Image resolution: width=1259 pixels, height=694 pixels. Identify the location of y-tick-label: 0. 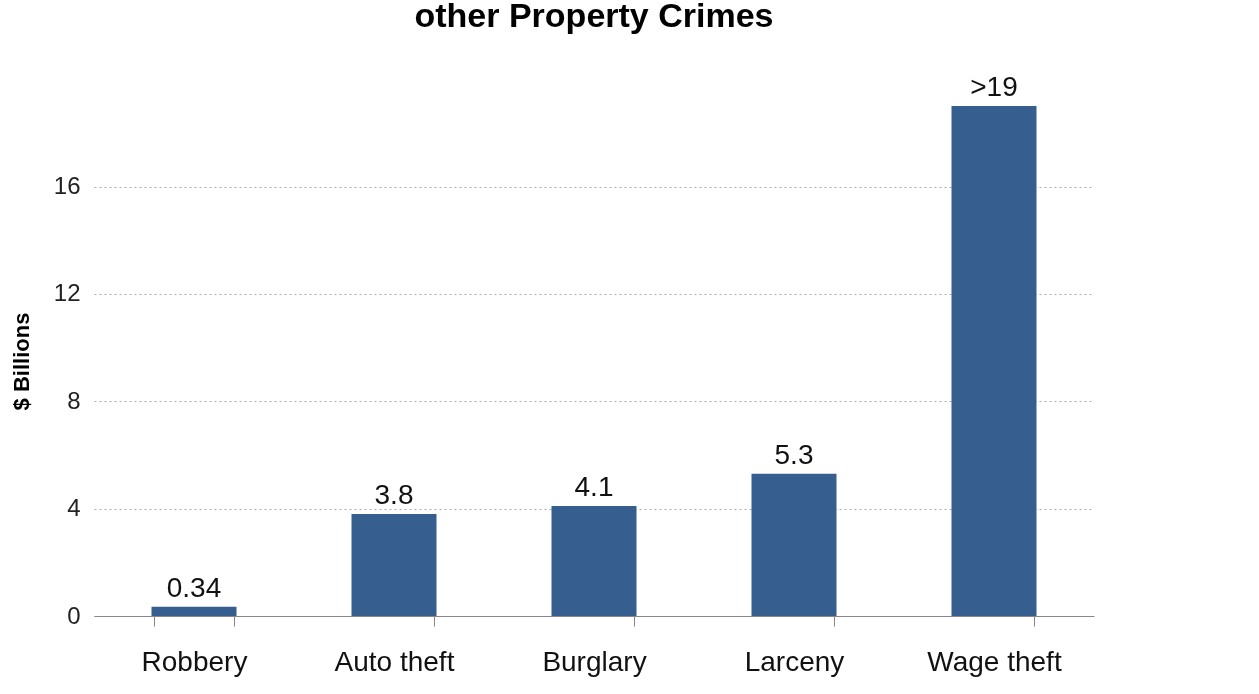
(74, 615).